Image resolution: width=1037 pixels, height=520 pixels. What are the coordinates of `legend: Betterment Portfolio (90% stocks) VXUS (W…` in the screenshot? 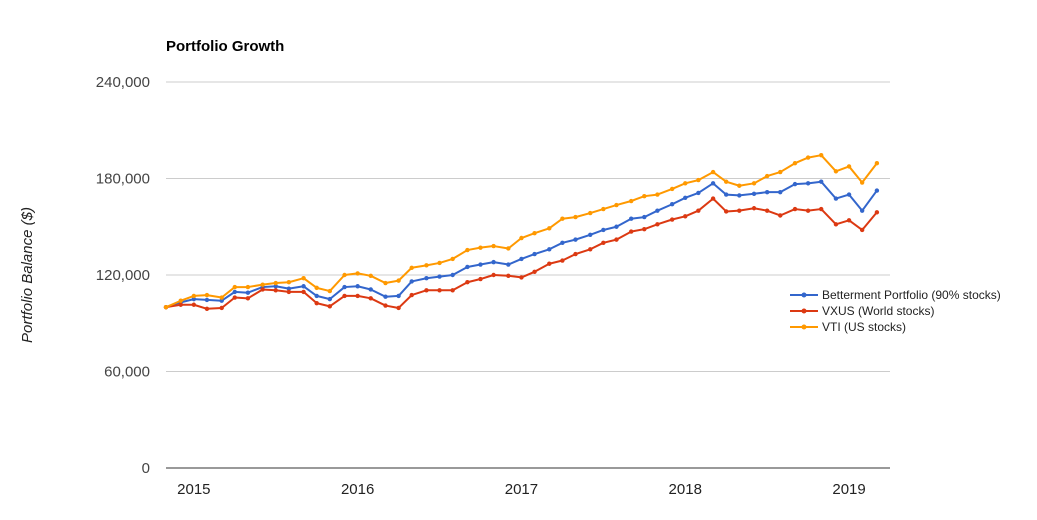 It's located at (895, 311).